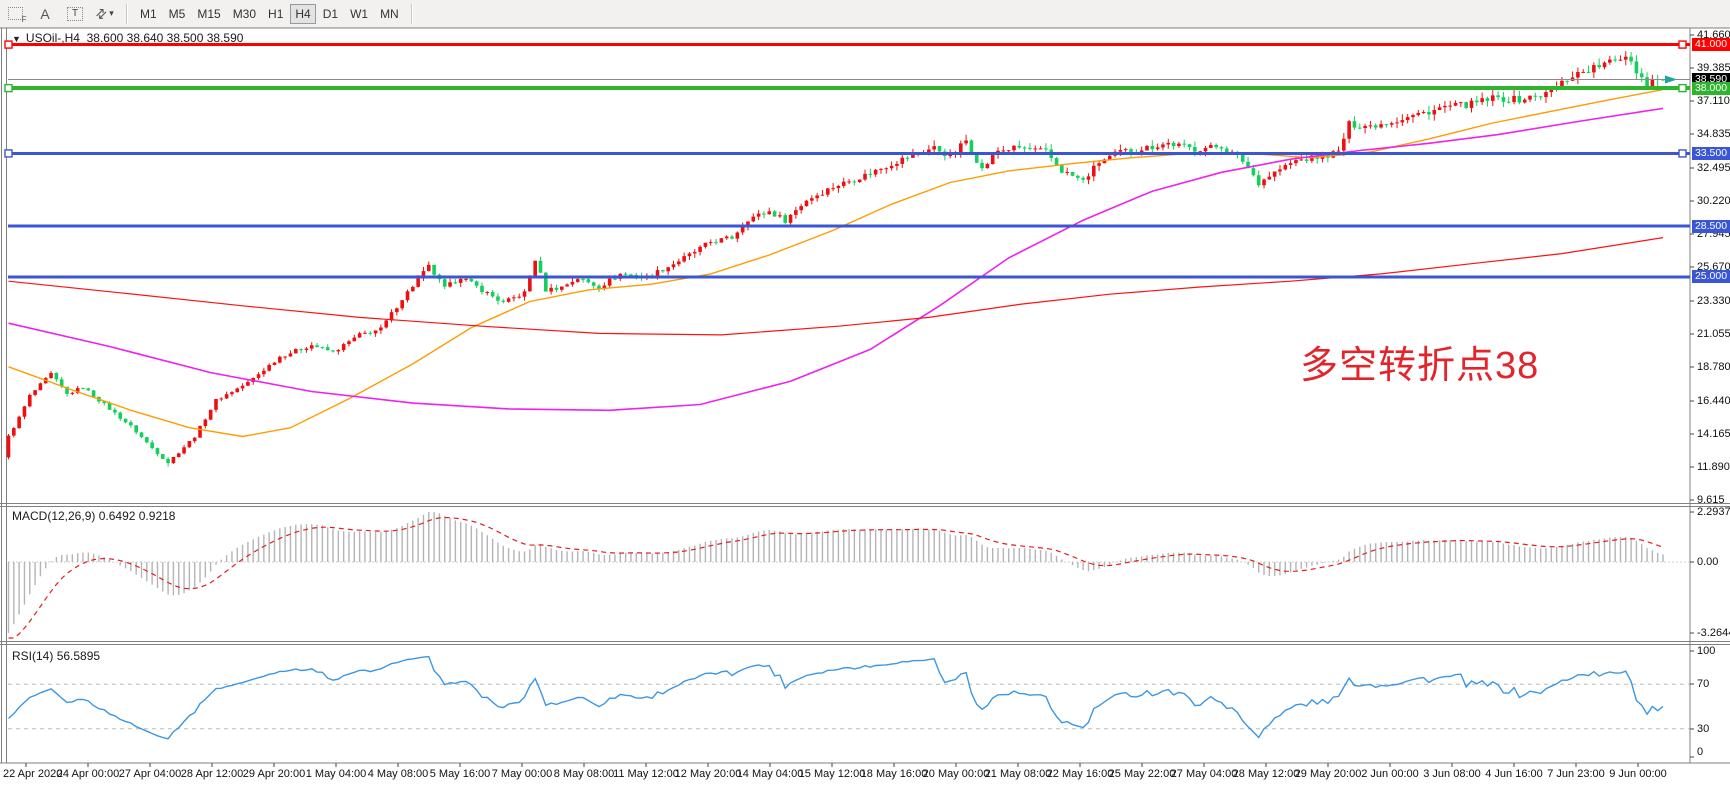  What do you see at coordinates (303, 13) in the screenshot?
I see `timeframe-button-H4: H4` at bounding box center [303, 13].